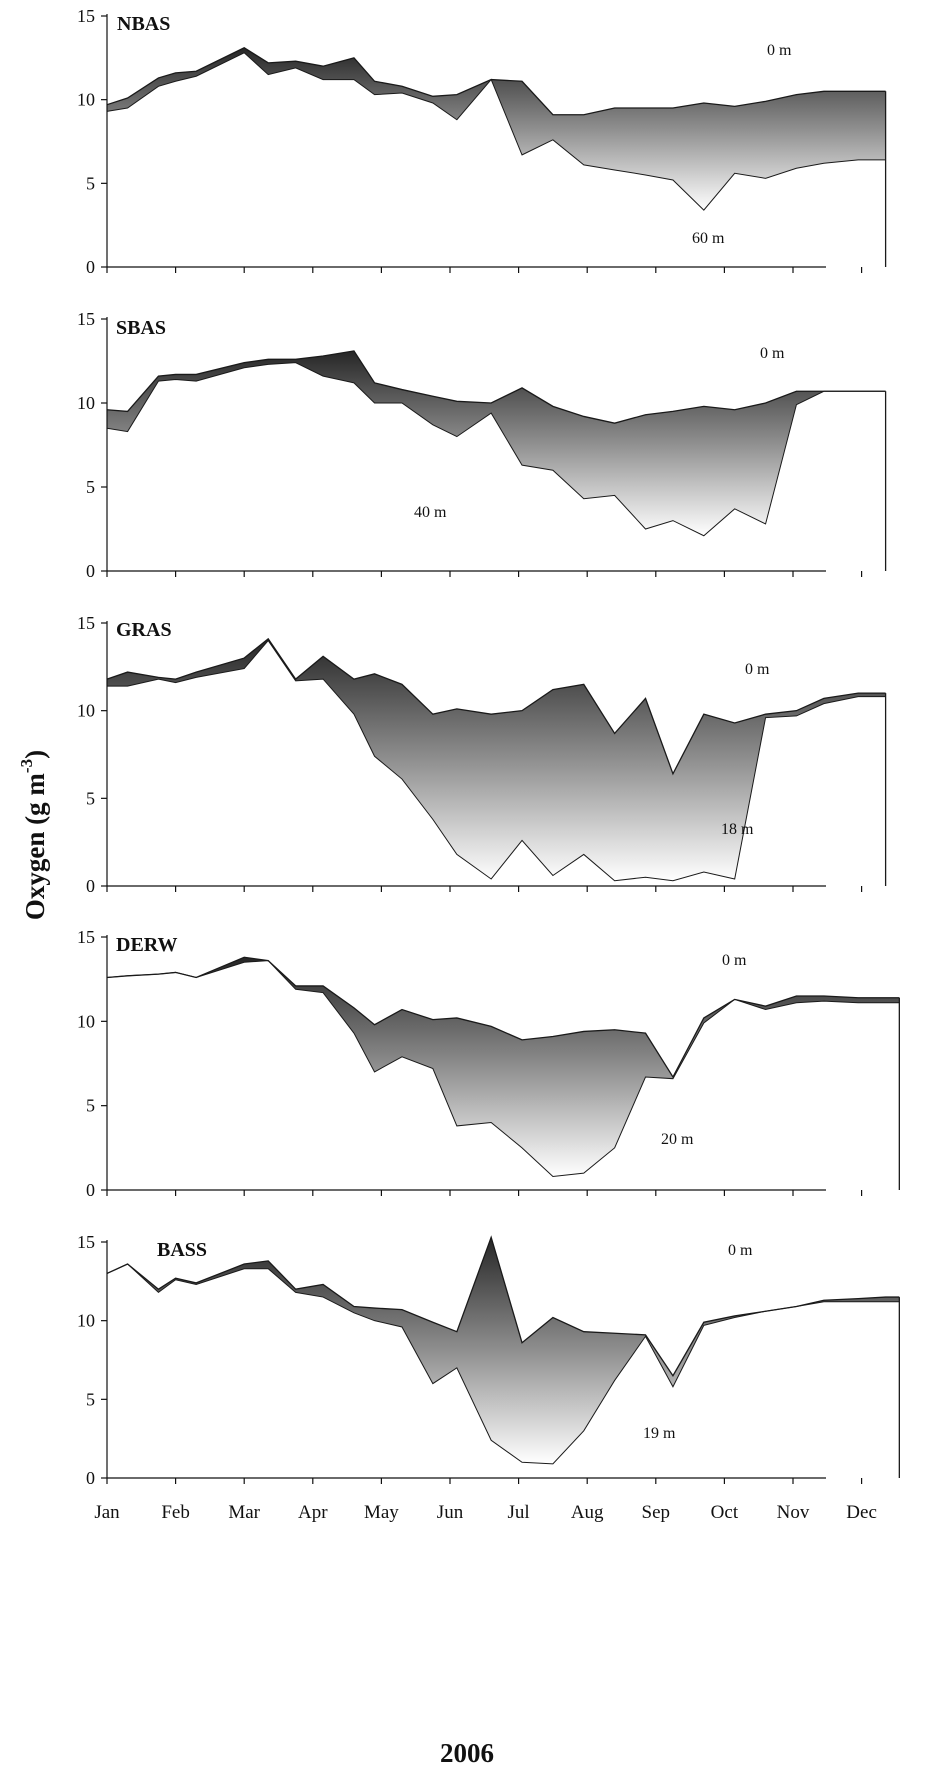  What do you see at coordinates (659, 1433) in the screenshot?
I see `bottom-depth-label: 19 m` at bounding box center [659, 1433].